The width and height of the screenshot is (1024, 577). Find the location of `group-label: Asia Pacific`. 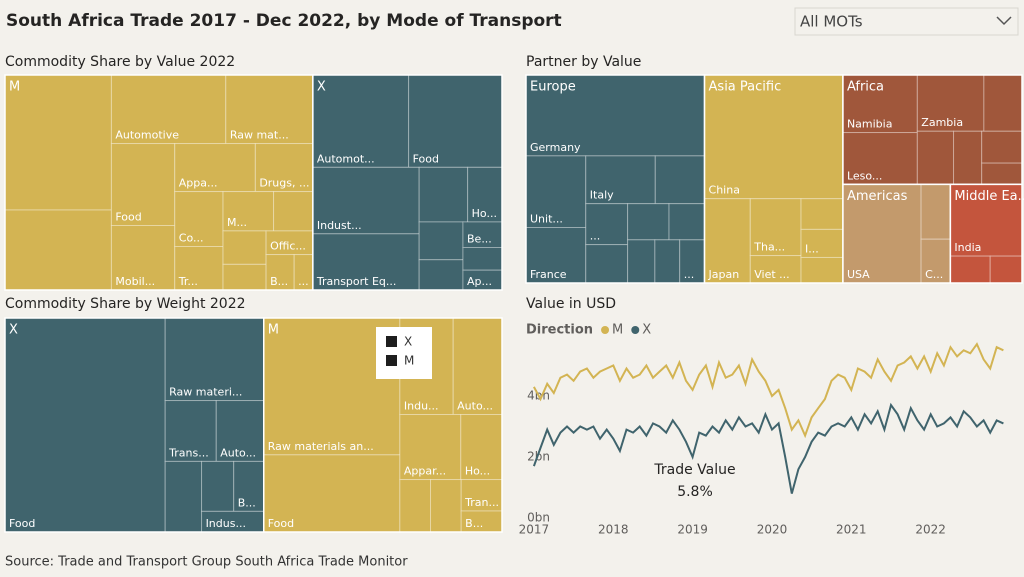

group-label: Asia Pacific is located at coordinates (745, 87).